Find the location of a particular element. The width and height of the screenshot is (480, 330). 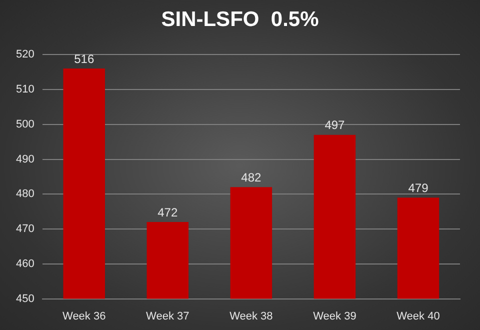

y-tick-label: 500 is located at coordinates (25, 124).